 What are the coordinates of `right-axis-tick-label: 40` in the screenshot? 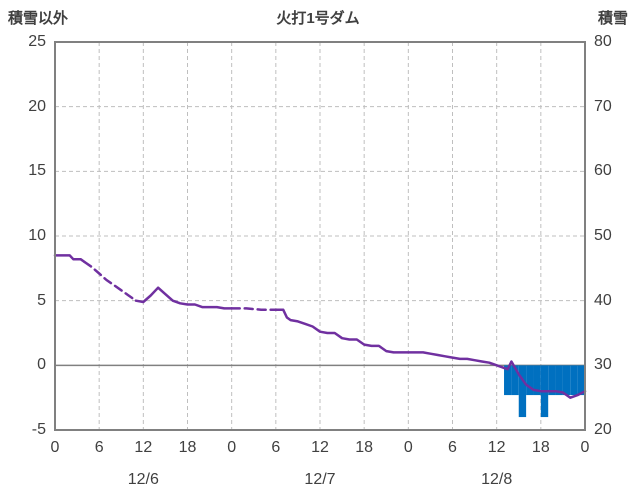 It's located at (603, 300).